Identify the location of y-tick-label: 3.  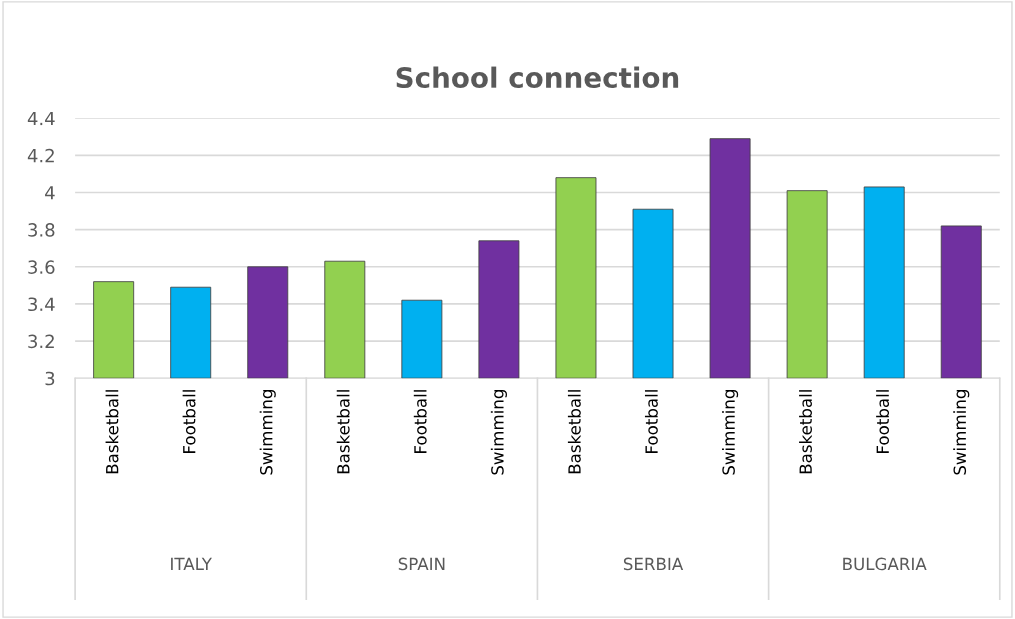
(50, 378).